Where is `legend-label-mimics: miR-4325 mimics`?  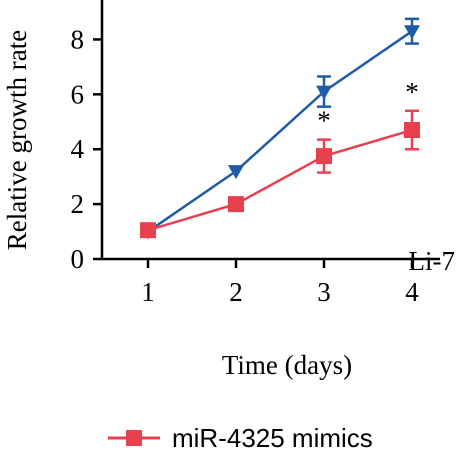
legend-label-mimics: miR-4325 mimics is located at coordinates (272, 438).